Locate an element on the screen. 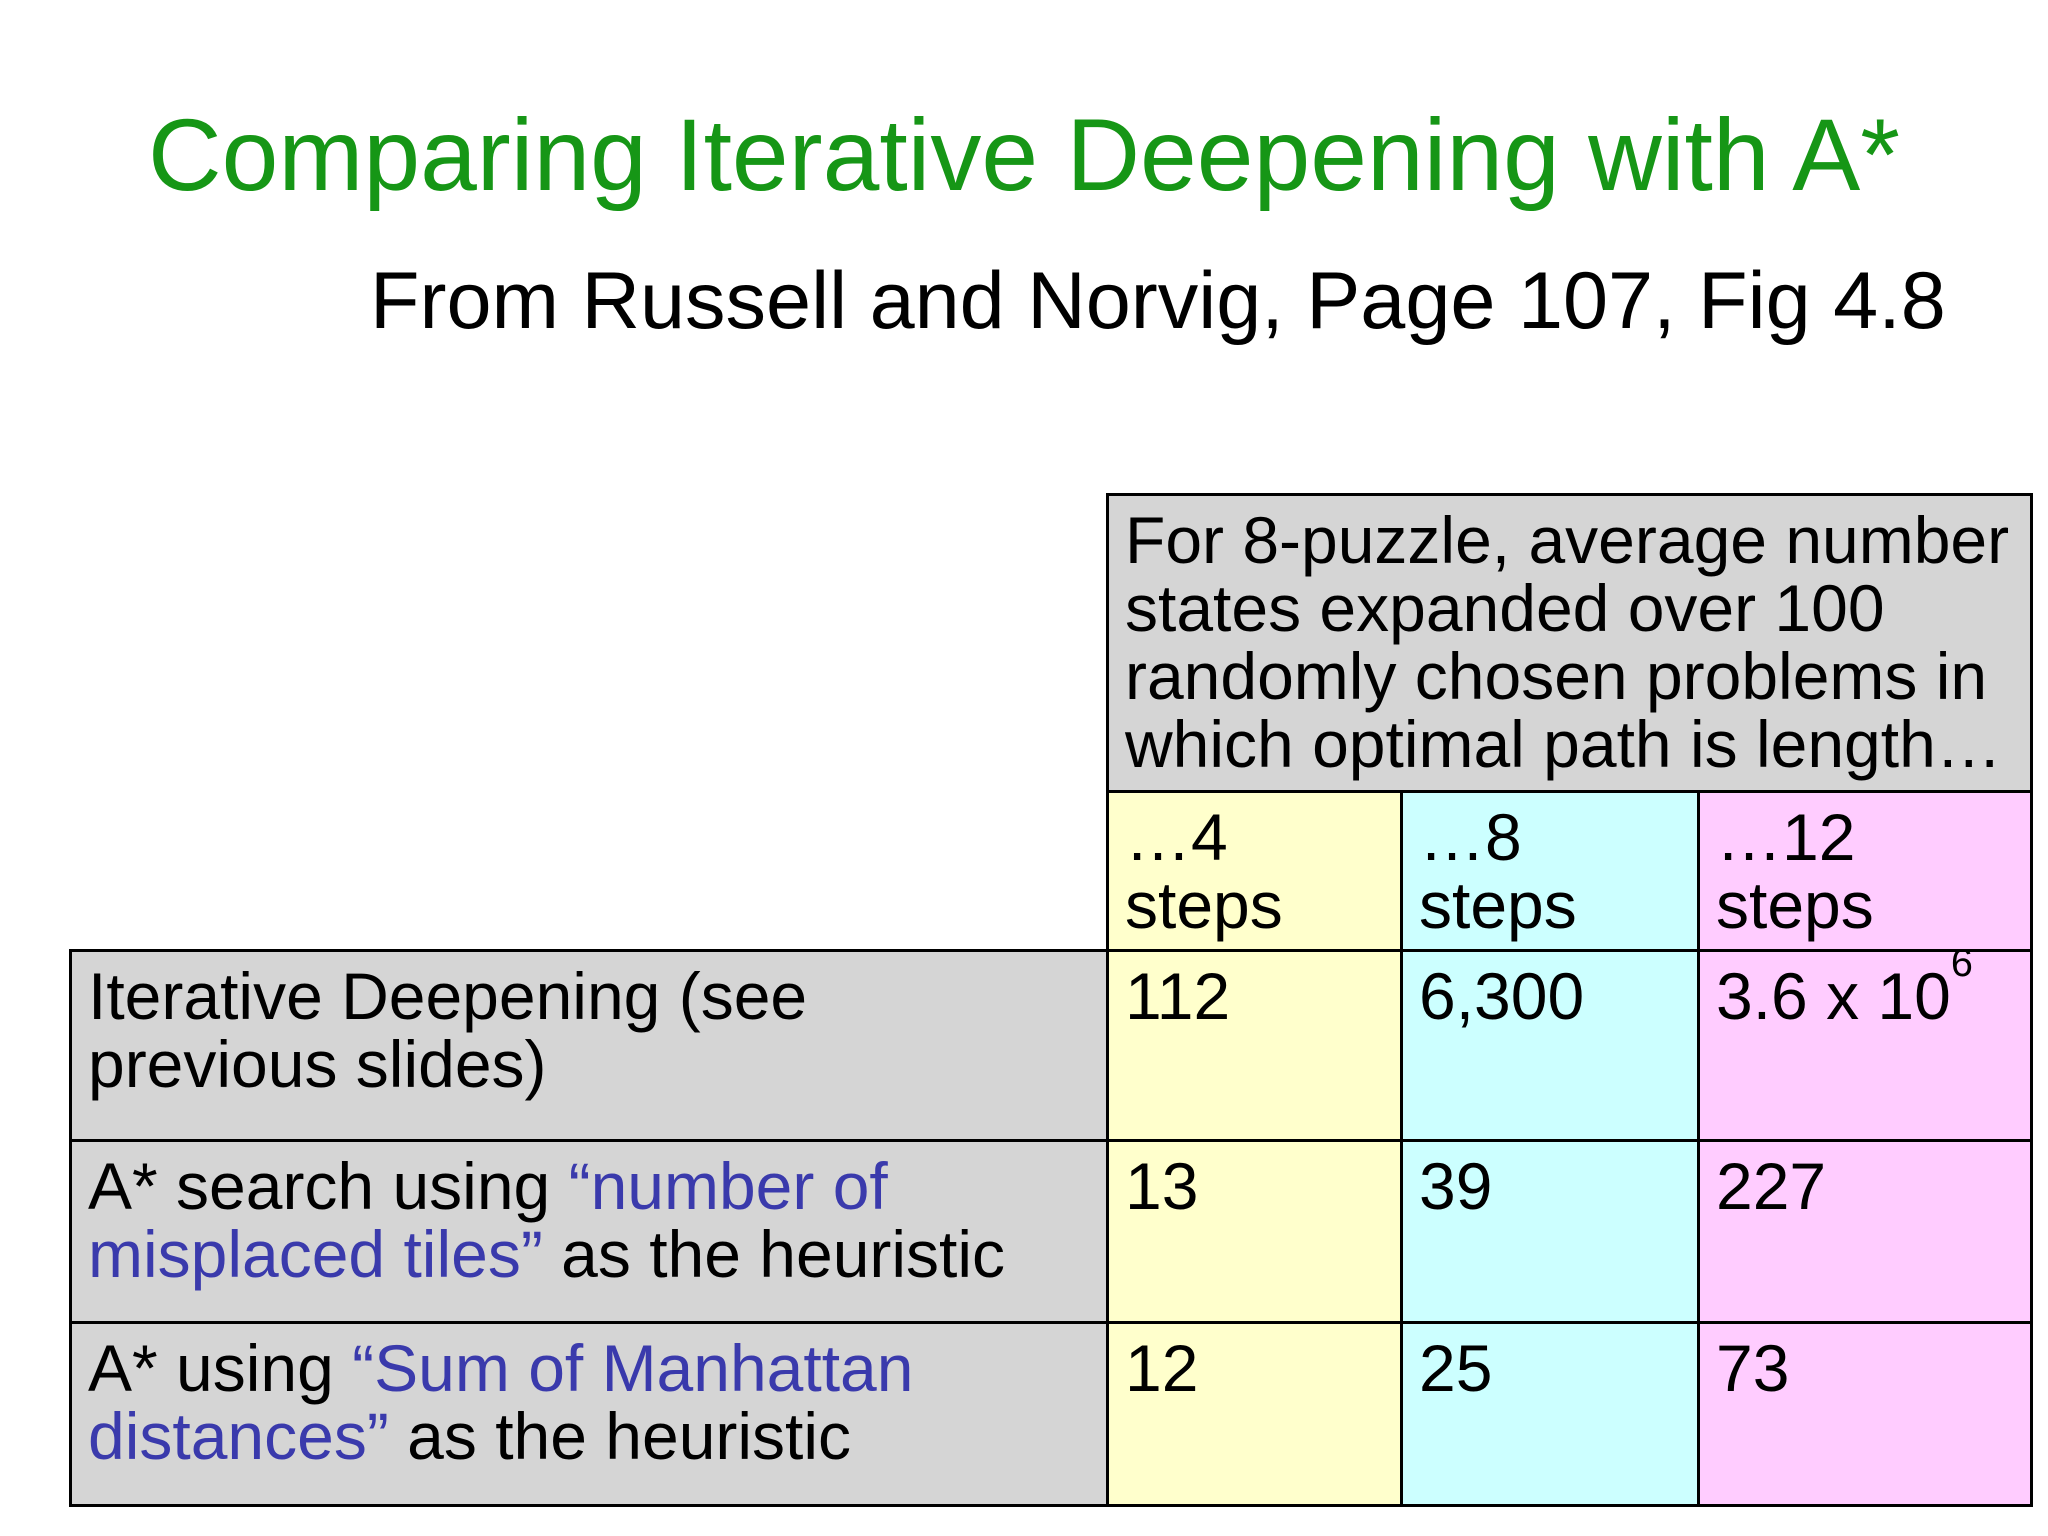 The height and width of the screenshot is (1536, 2048). value-cell: 12 is located at coordinates (1254, 1414).